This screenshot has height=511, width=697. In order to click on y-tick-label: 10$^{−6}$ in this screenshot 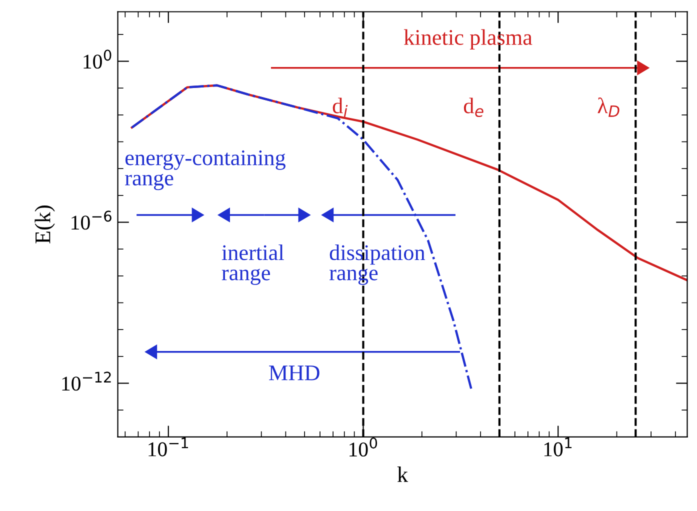, I will do `click(92, 220)`.